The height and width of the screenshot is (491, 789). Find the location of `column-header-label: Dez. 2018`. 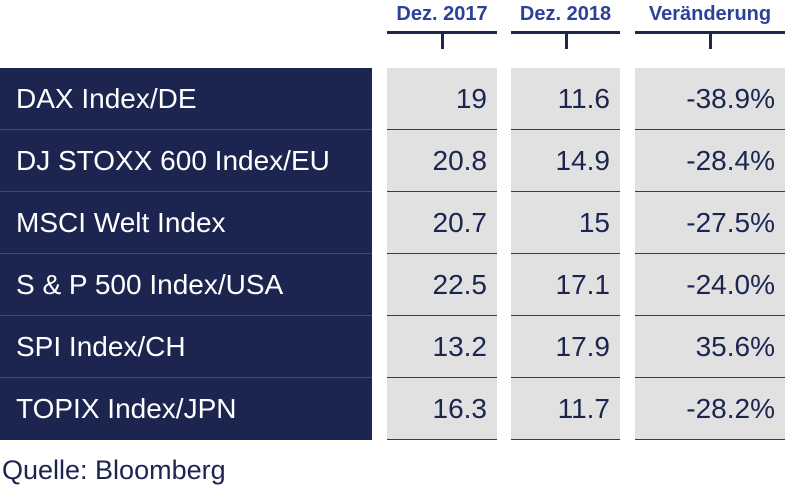

column-header-label: Dez. 2018 is located at coordinates (565, 14).